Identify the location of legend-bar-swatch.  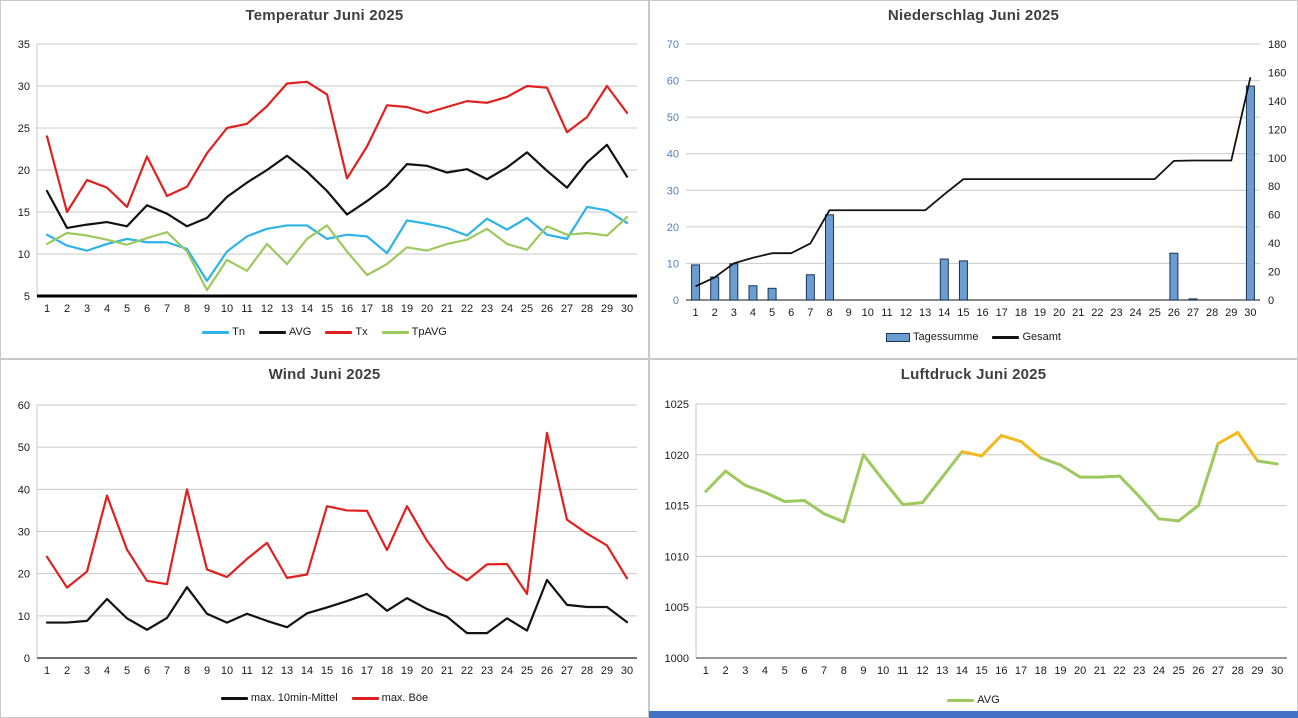
(898, 337).